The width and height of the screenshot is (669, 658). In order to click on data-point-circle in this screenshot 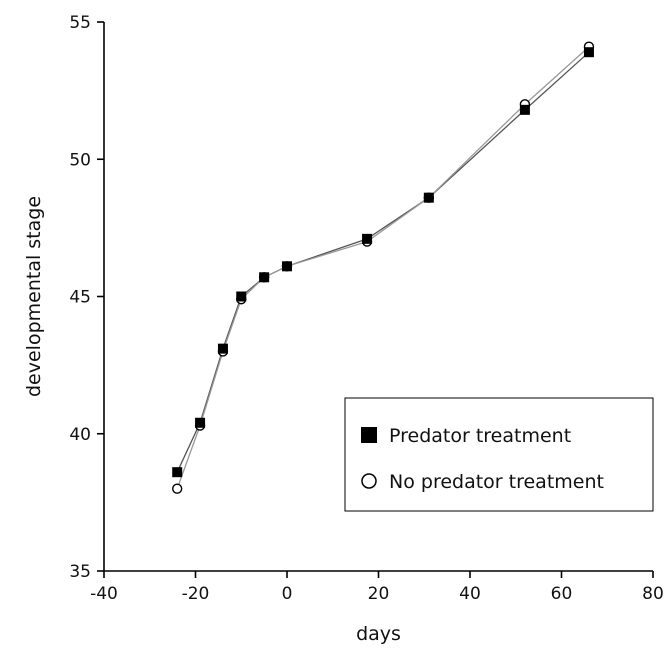, I will do `click(177, 488)`.